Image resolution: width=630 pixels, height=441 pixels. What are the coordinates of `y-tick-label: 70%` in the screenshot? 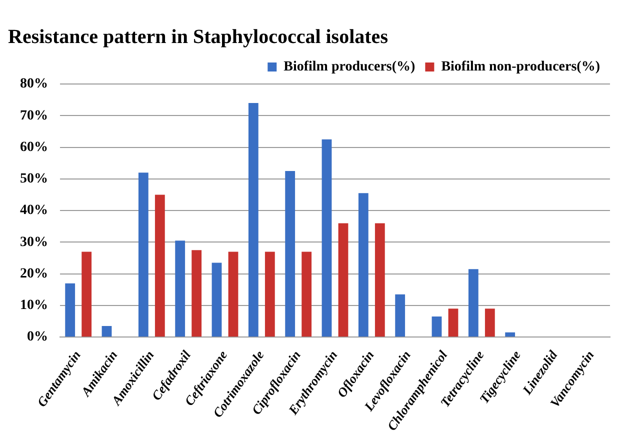 It's located at (34, 116).